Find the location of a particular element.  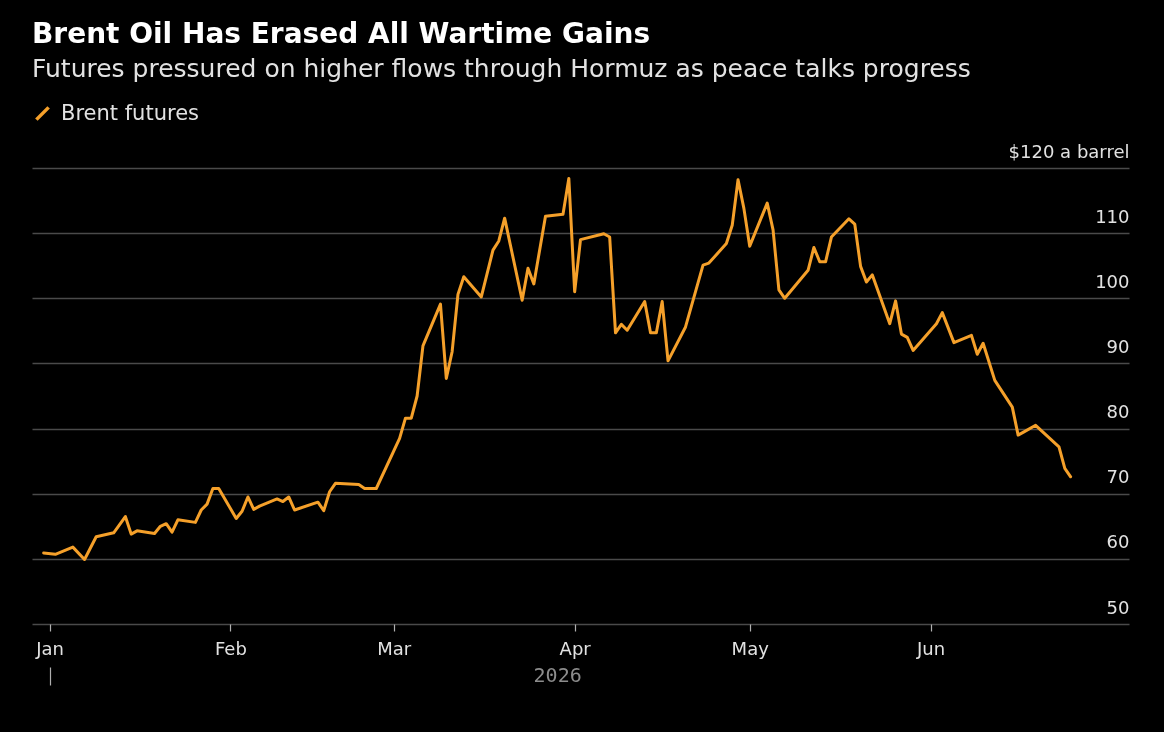

y-tick-label: 90 is located at coordinates (1118, 346).